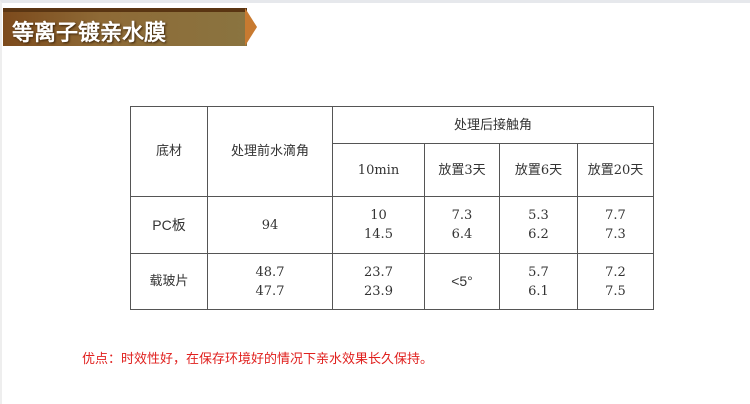 The width and height of the screenshot is (750, 404). What do you see at coordinates (615, 225) in the screenshot?
I see `value-cell: 7.7 7.3` at bounding box center [615, 225].